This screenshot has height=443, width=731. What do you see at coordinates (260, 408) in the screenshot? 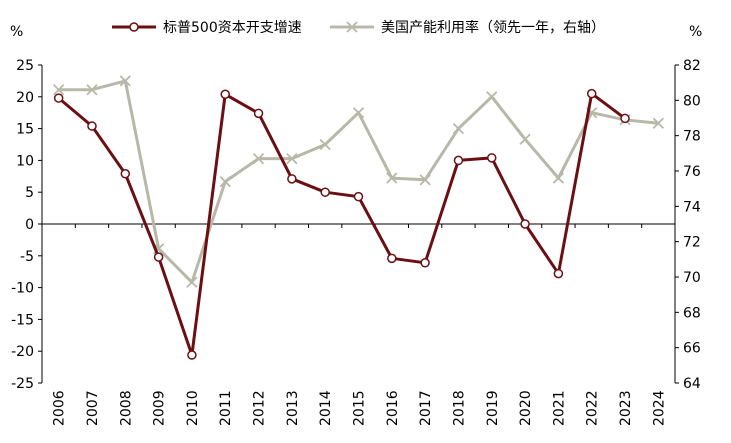
I see `x-tick-label: 2012` at bounding box center [260, 408].